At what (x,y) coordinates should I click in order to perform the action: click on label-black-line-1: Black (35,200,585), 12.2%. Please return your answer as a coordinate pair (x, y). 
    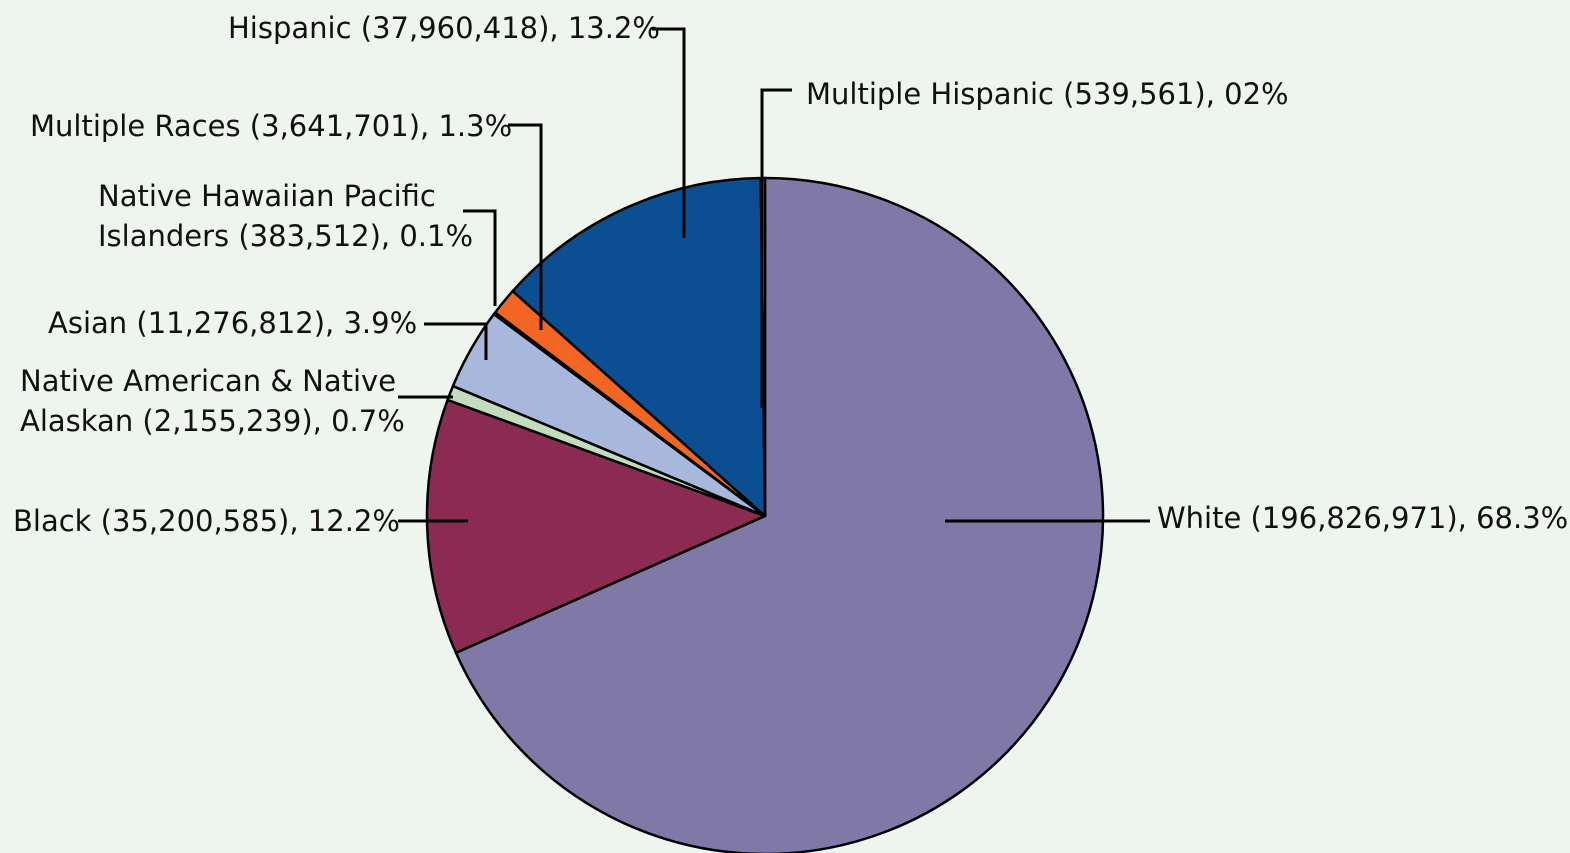
    Looking at the image, I should click on (206, 521).